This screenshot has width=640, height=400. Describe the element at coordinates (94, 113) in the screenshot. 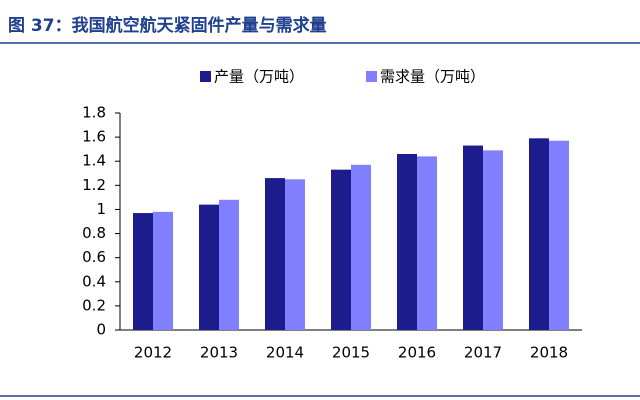

I see `y-tick-label: 1.8` at that location.